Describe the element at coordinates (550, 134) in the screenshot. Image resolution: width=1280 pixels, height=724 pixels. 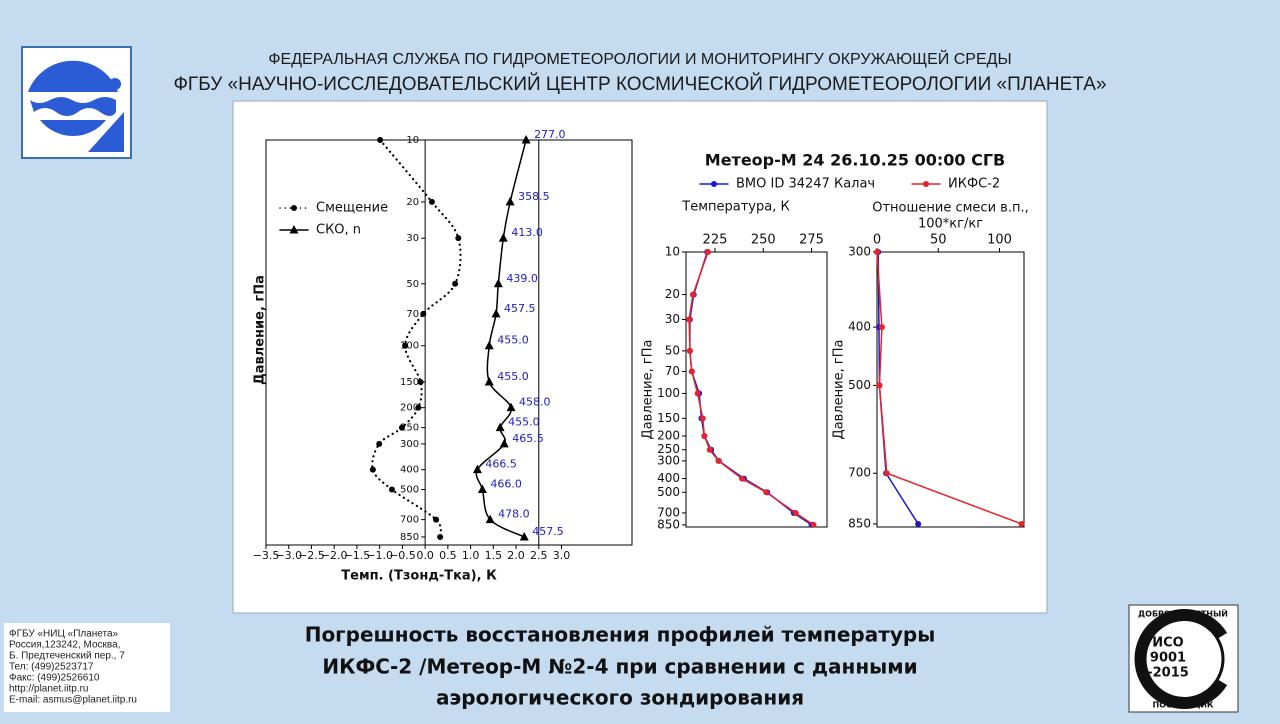
I see `point-label: 277.0` at that location.